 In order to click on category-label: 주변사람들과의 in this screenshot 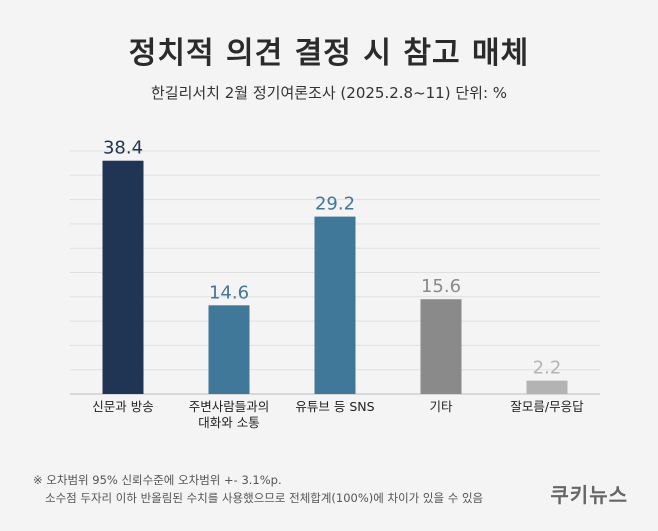, I will do `click(229, 406)`.